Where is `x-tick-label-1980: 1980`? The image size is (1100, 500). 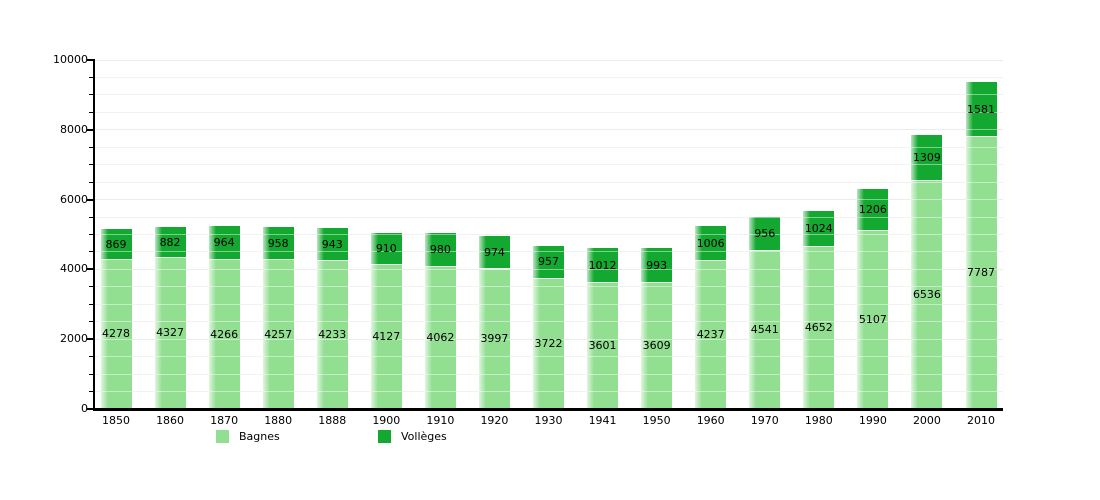
x-tick-label-1980: 1980 is located at coordinates (818, 420).